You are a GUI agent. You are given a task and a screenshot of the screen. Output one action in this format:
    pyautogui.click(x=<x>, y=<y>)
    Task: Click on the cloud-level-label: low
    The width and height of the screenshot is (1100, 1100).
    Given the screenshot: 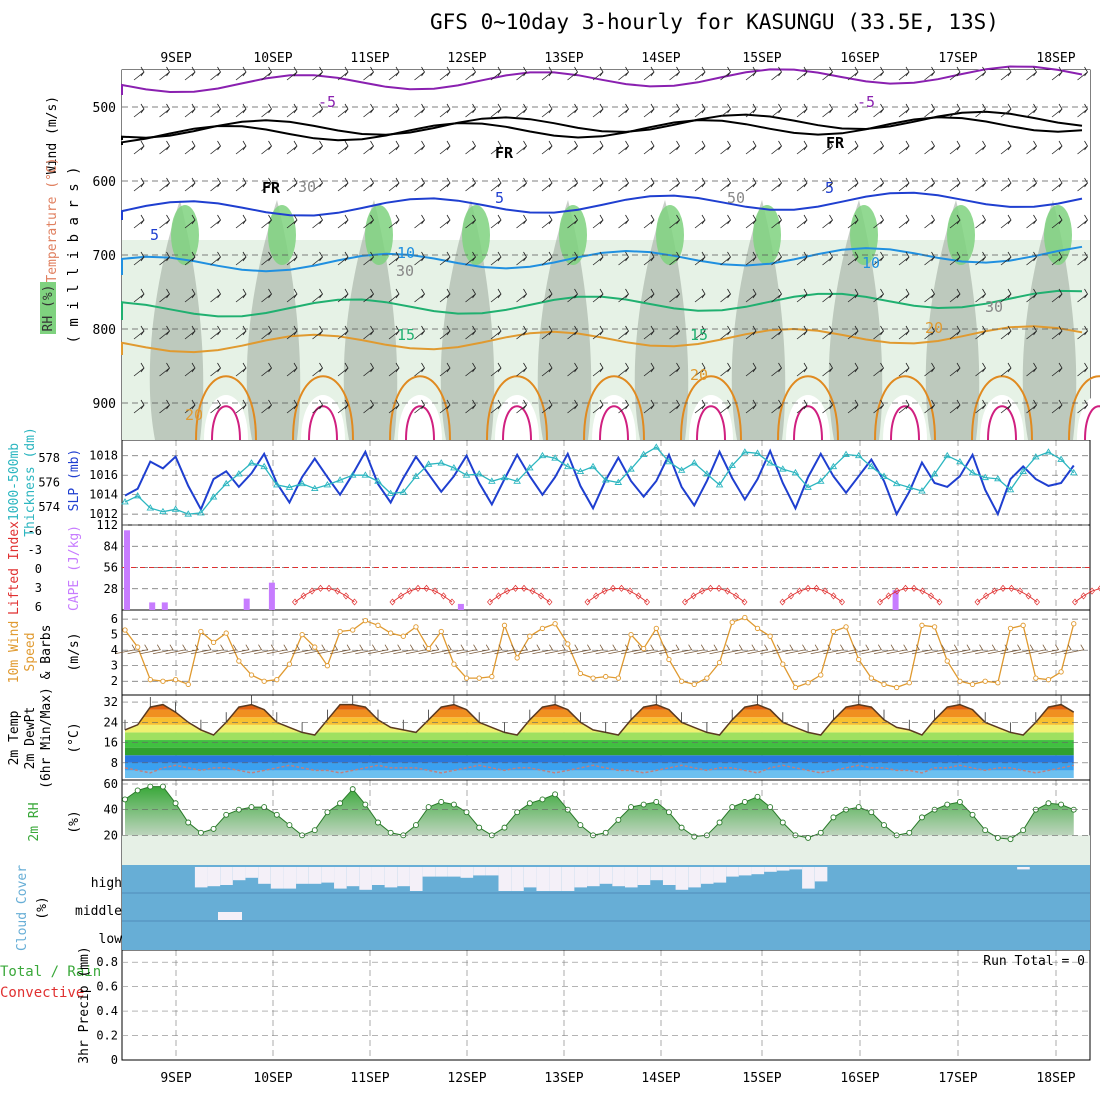 What is the action you would take?
    pyautogui.click(x=111, y=939)
    